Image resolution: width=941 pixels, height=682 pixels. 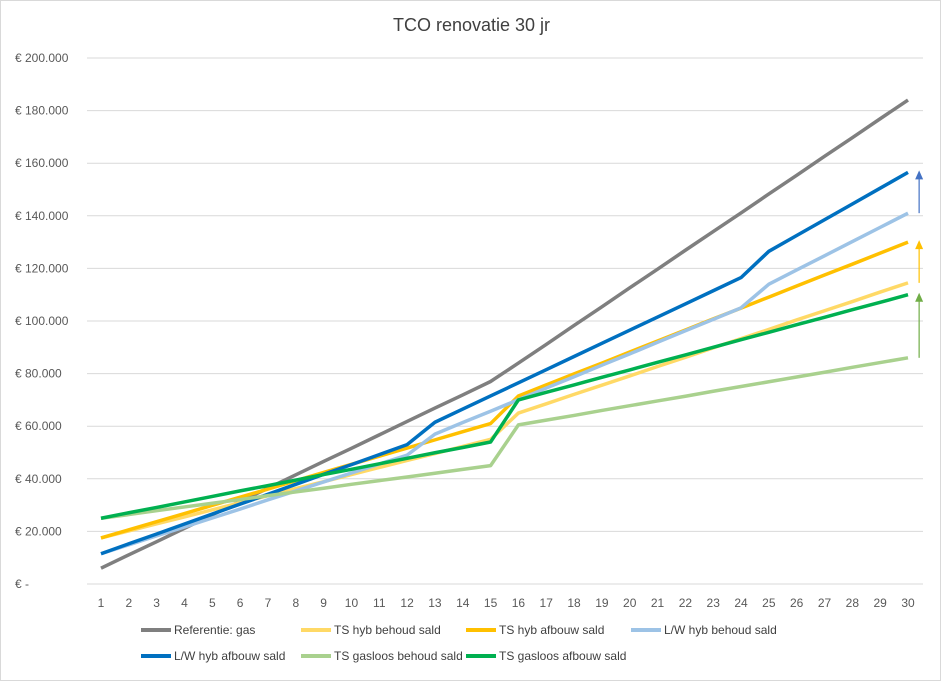 What do you see at coordinates (714, 603) in the screenshot?
I see `x-tick-label: 23` at bounding box center [714, 603].